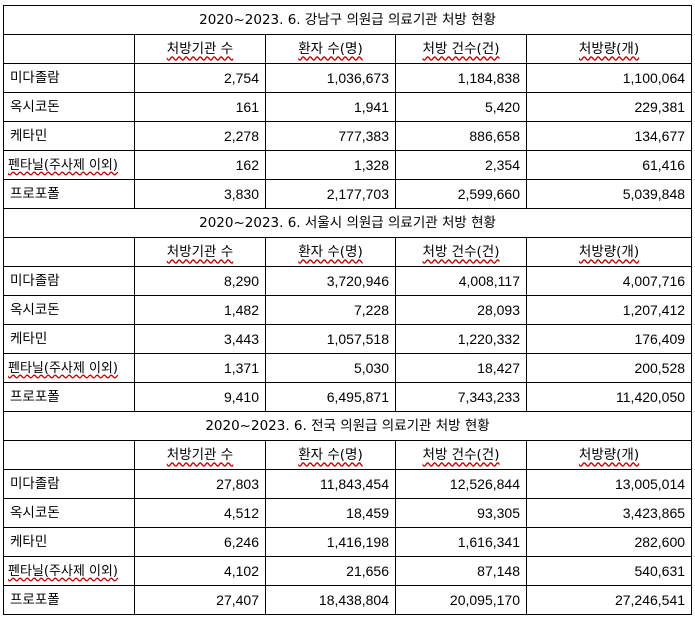  What do you see at coordinates (461, 513) in the screenshot?
I see `prescriptions-cell: 93,305` at bounding box center [461, 513].